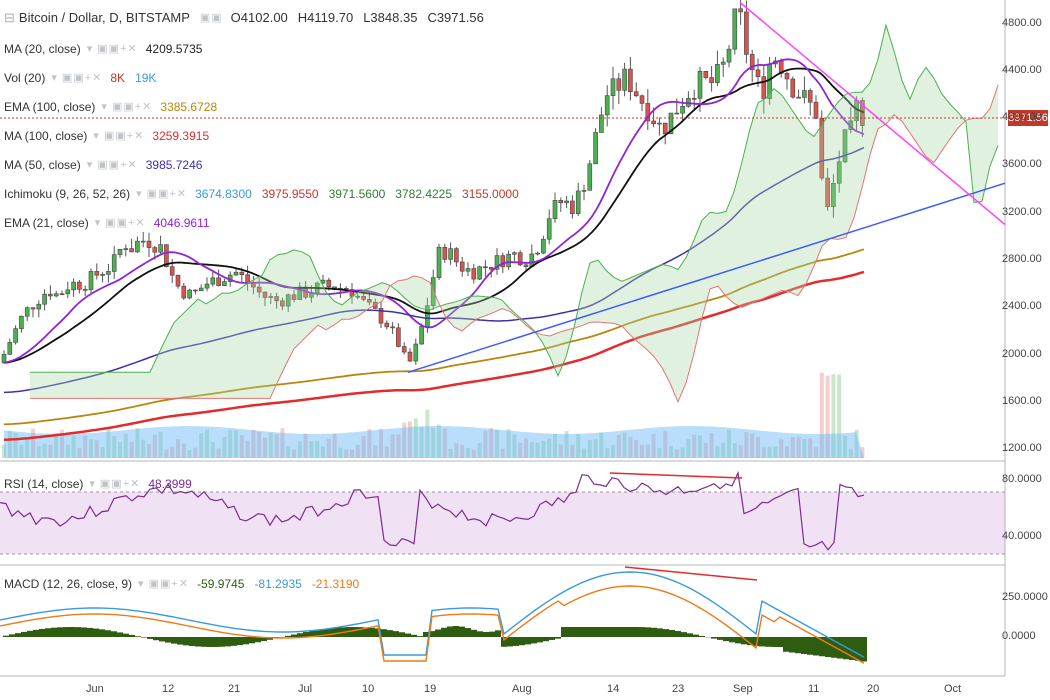  I want to click on rsi-settings-icons: ▾ ▣▣+✕, so click(115, 484).